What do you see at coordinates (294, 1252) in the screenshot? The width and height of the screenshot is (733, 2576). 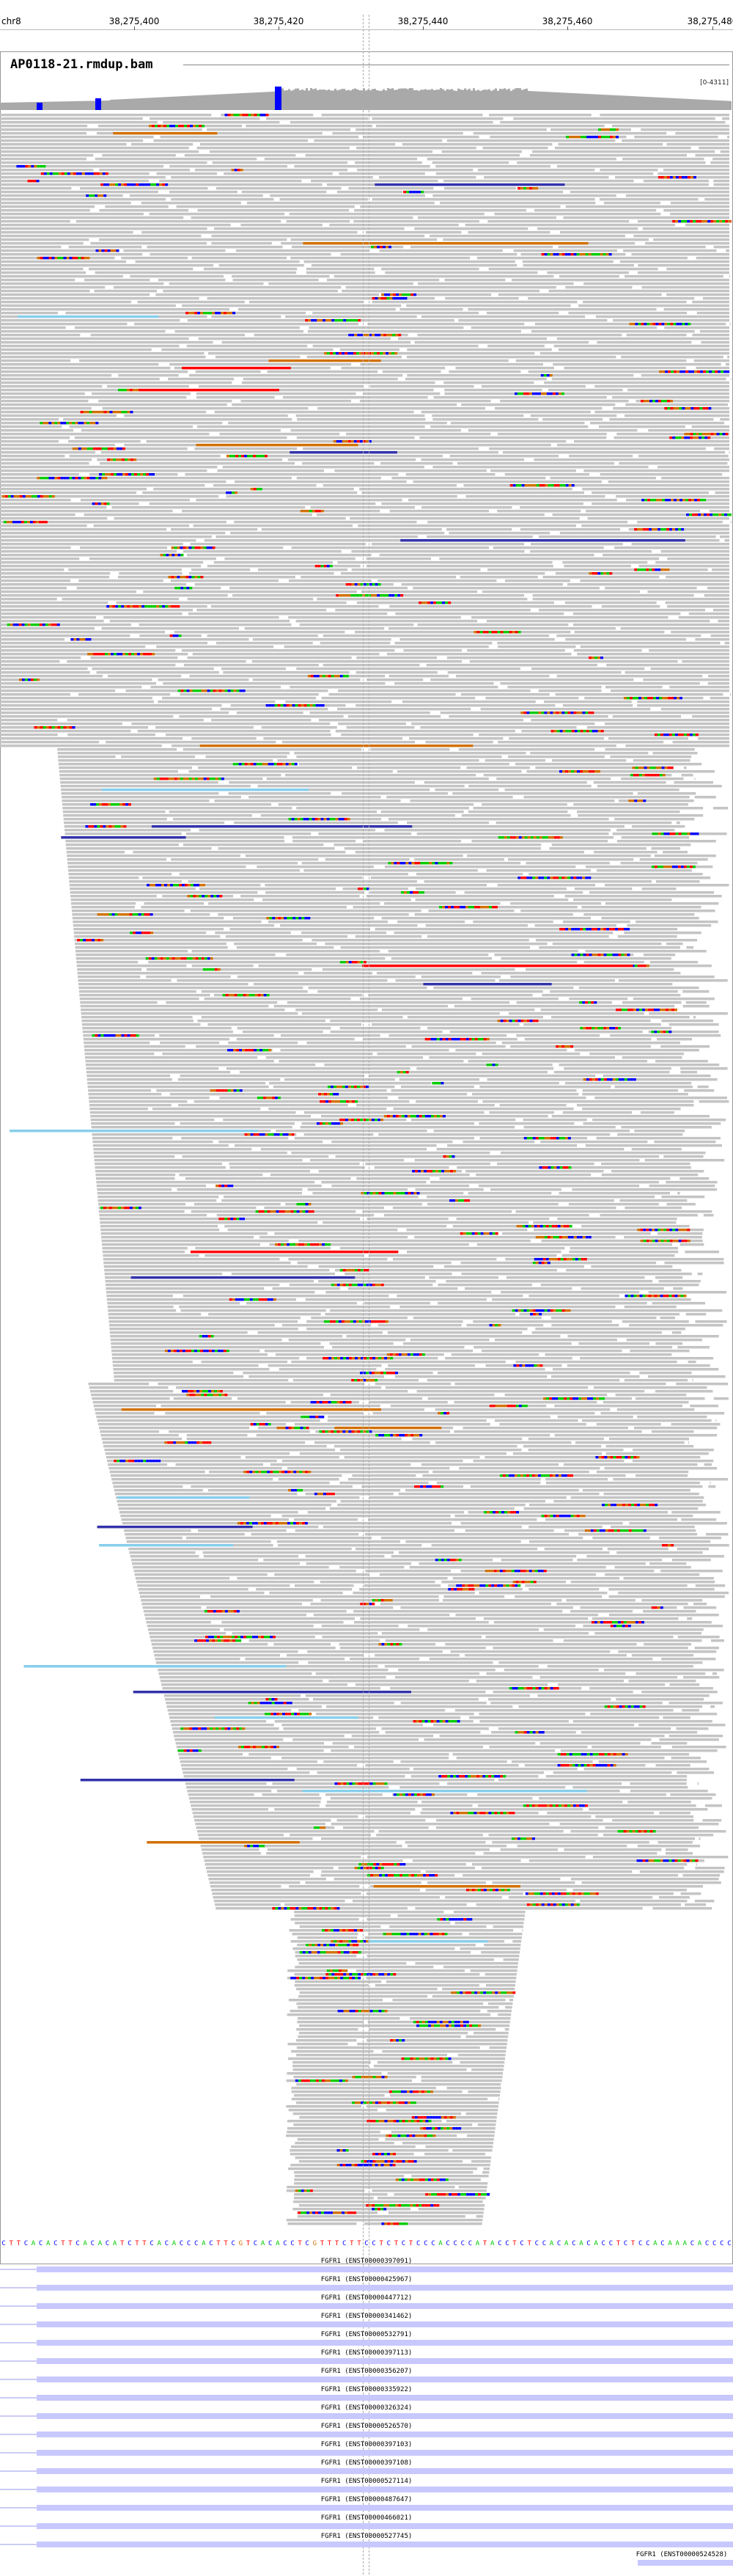 I see `soft-clip` at bounding box center [294, 1252].